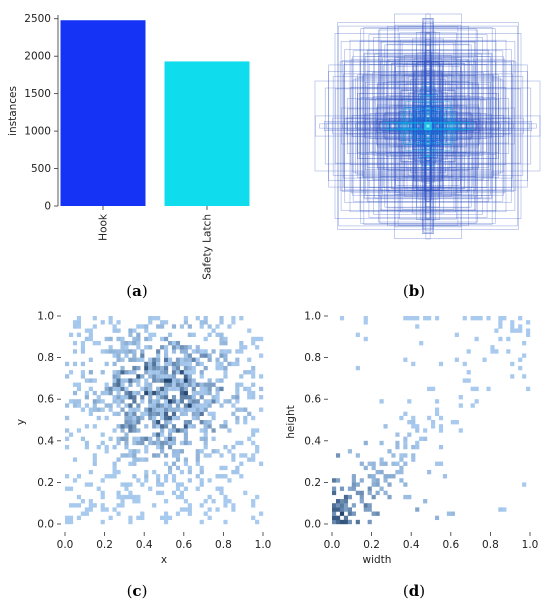 The height and width of the screenshot is (605, 550). What do you see at coordinates (137, 591) in the screenshot?
I see `panel-label-c: (c)` at bounding box center [137, 591].